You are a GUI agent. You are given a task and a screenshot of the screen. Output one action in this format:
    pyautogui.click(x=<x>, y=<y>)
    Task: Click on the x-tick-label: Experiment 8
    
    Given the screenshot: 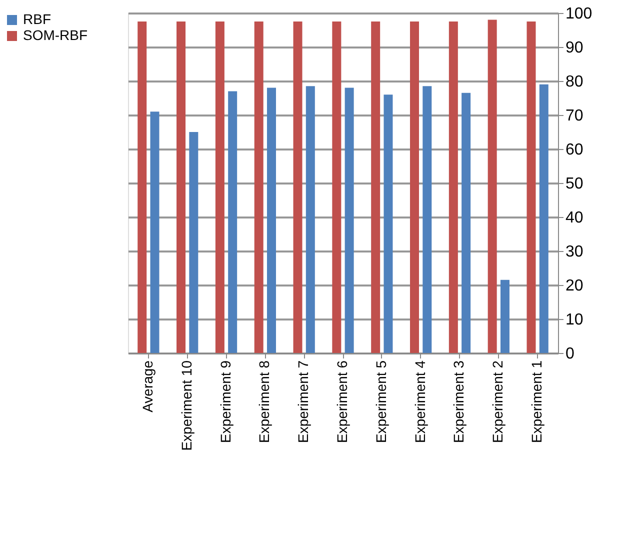 What is the action you would take?
    pyautogui.click(x=264, y=401)
    